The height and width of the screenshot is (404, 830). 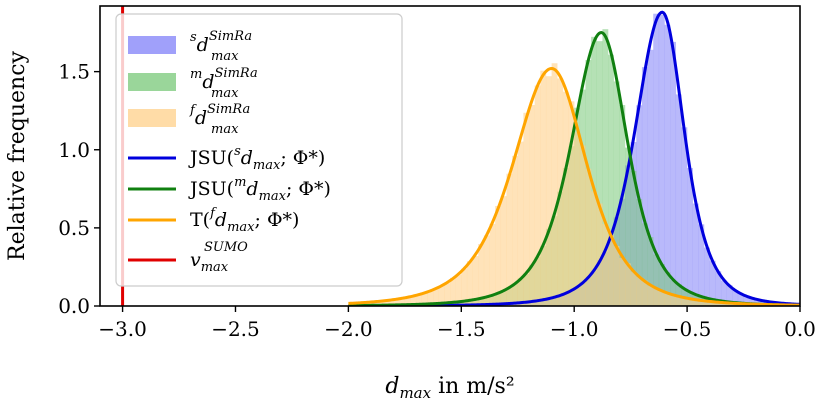 I want to click on legend-label: sdSimRa max, so click(x=221, y=46).